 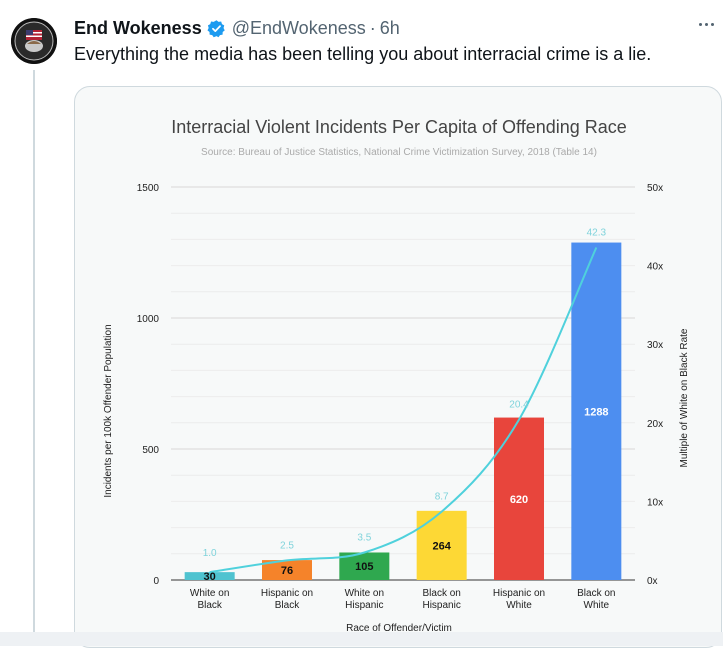 What do you see at coordinates (150, 450) in the screenshot?
I see `y-tick-label: 500` at bounding box center [150, 450].